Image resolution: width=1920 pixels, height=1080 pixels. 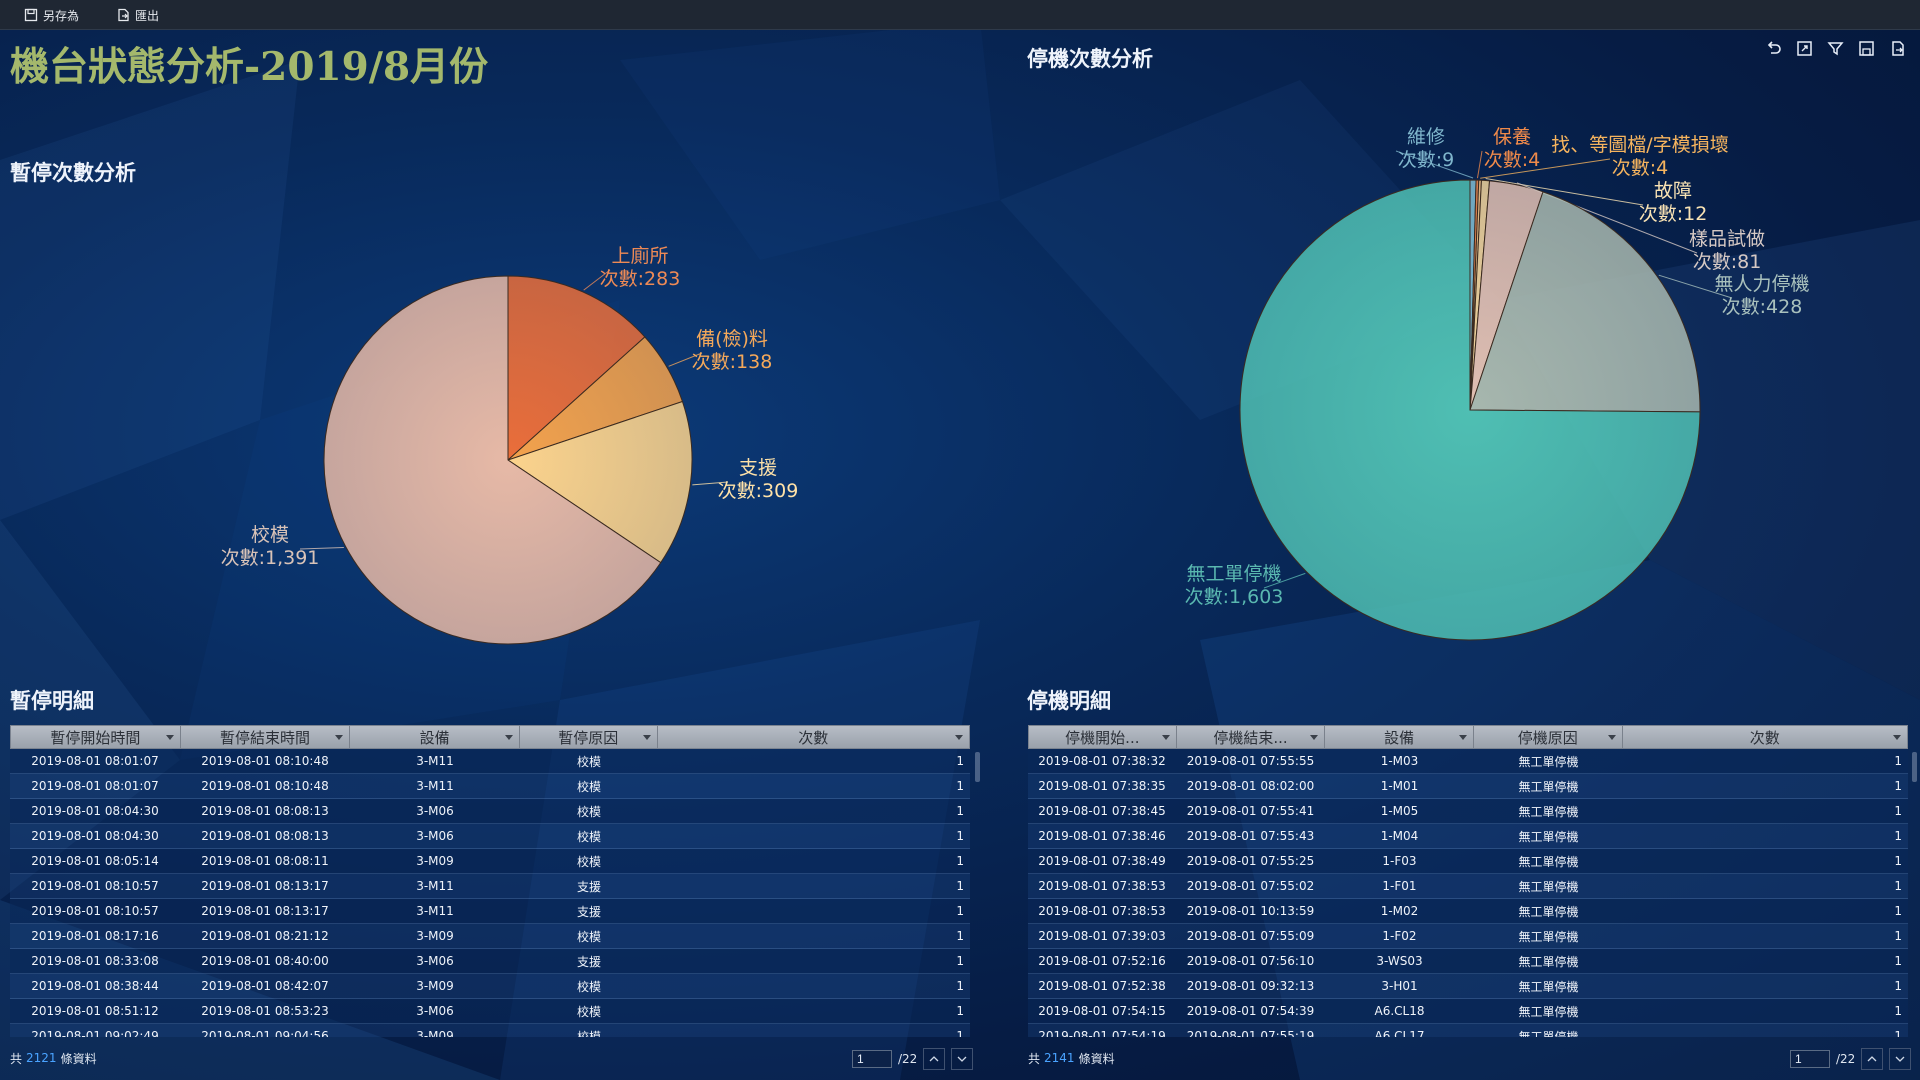 What do you see at coordinates (270, 558) in the screenshot?
I see `pie-value-label: 次數:1,391` at bounding box center [270, 558].